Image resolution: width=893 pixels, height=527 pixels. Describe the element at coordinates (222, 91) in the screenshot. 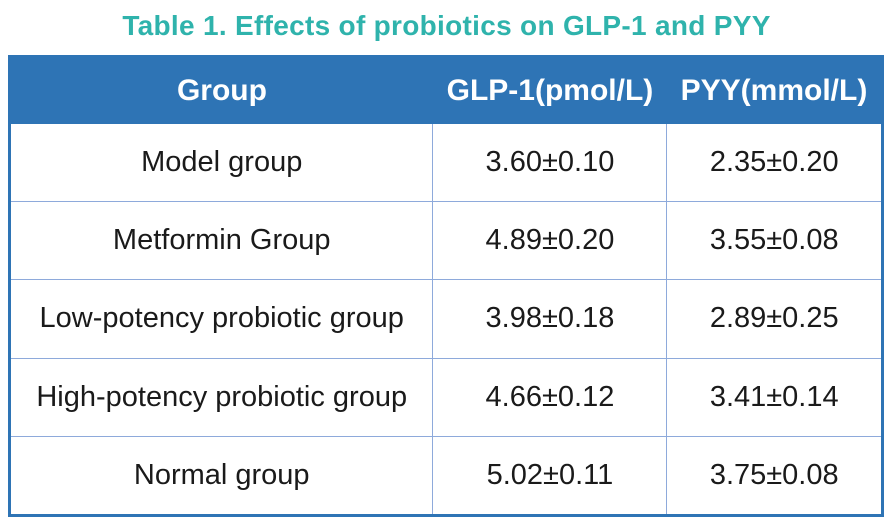

I see `column-header-group: Group` at that location.